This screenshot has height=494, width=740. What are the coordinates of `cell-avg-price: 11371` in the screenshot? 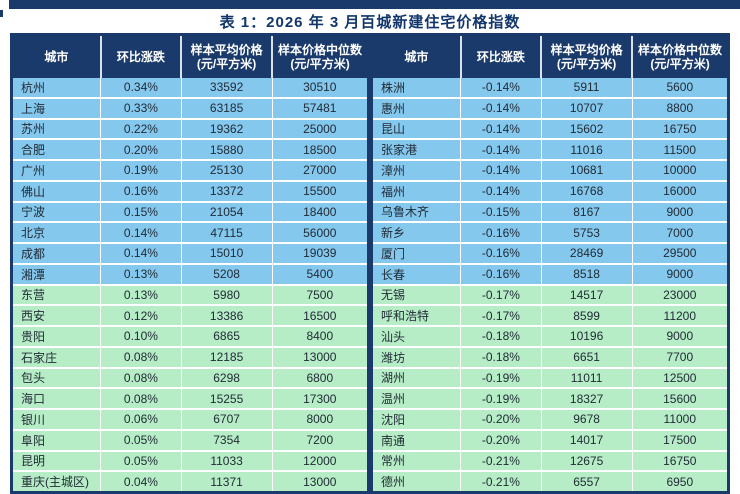 It's located at (227, 482).